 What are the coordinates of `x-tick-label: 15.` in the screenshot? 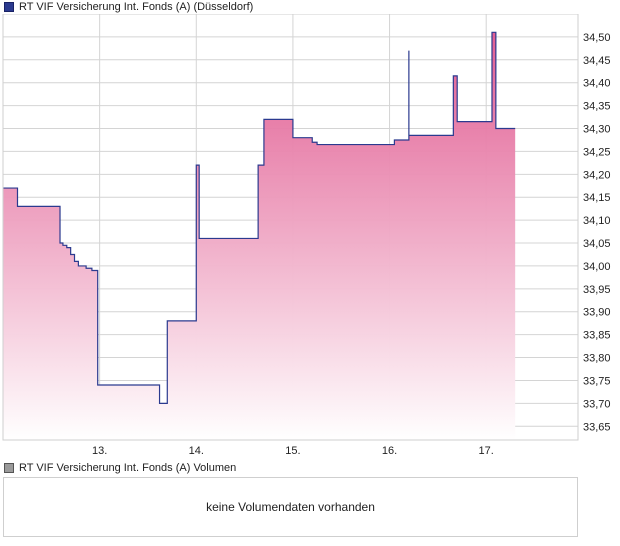 It's located at (292, 451).